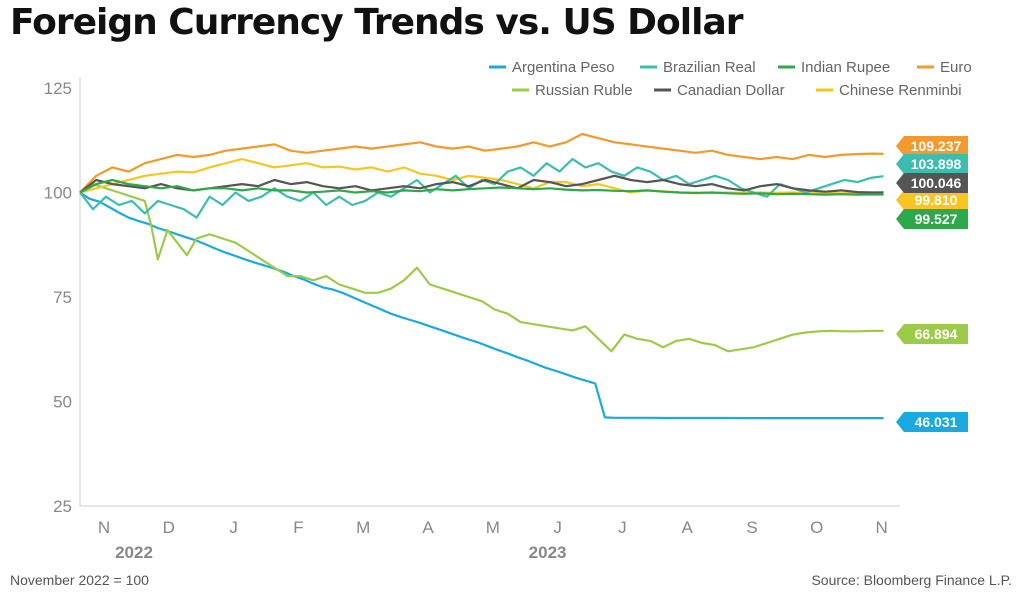 The width and height of the screenshot is (1024, 604). Describe the element at coordinates (169, 527) in the screenshot. I see `x-tick-label: D` at that location.